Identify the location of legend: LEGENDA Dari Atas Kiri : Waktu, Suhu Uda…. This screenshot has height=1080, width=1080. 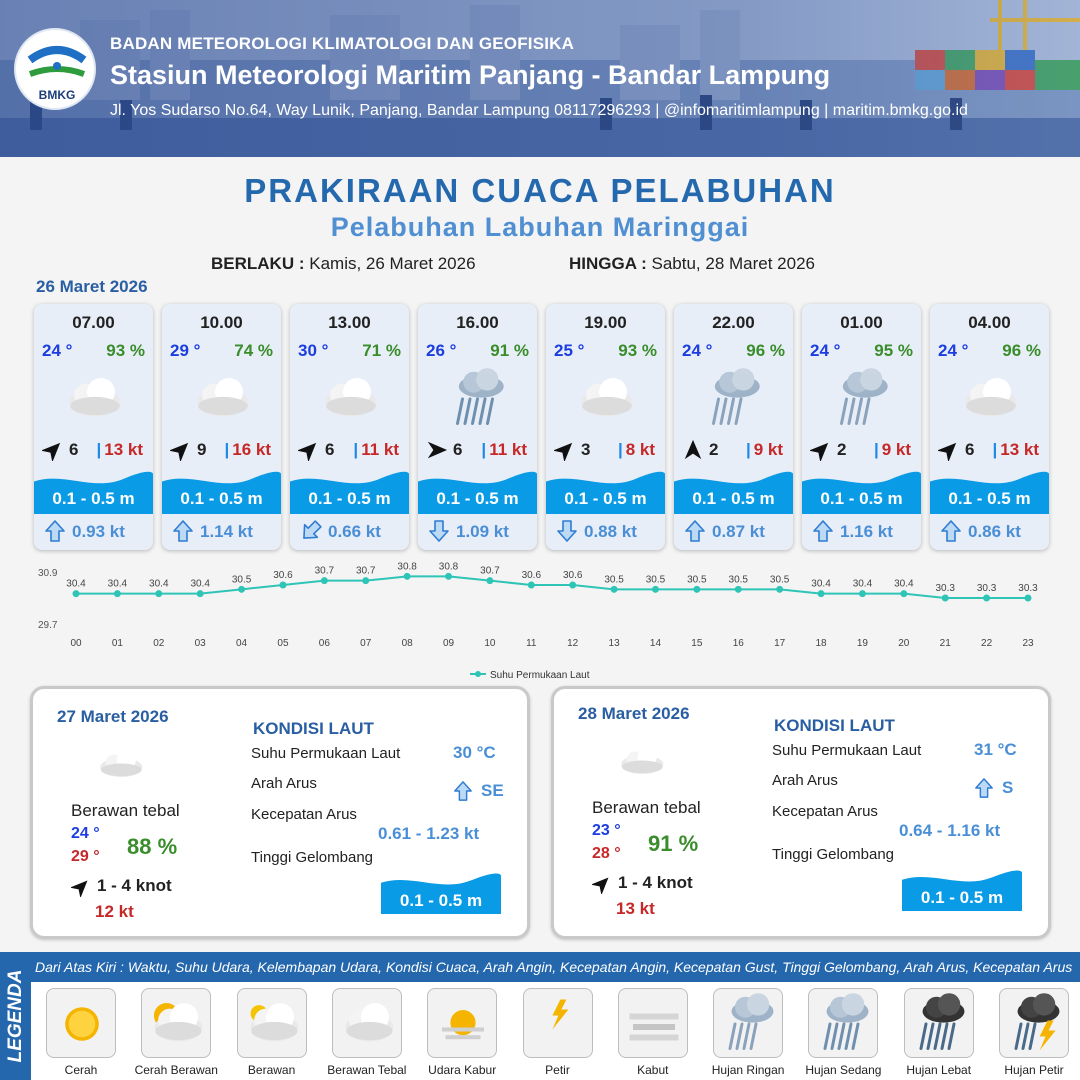
(540, 1016).